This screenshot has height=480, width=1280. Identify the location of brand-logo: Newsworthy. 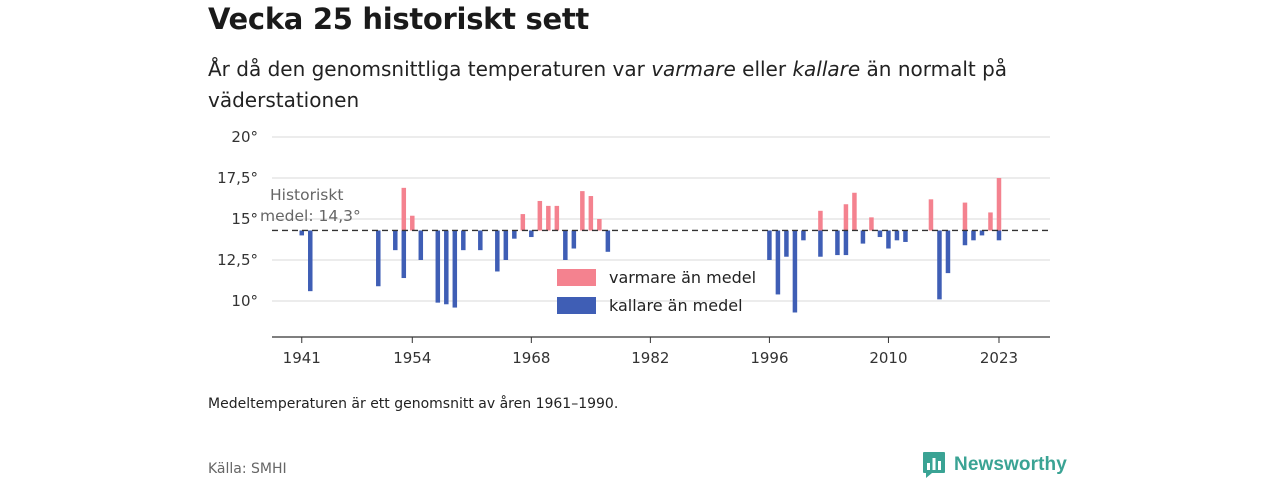
(994, 465).